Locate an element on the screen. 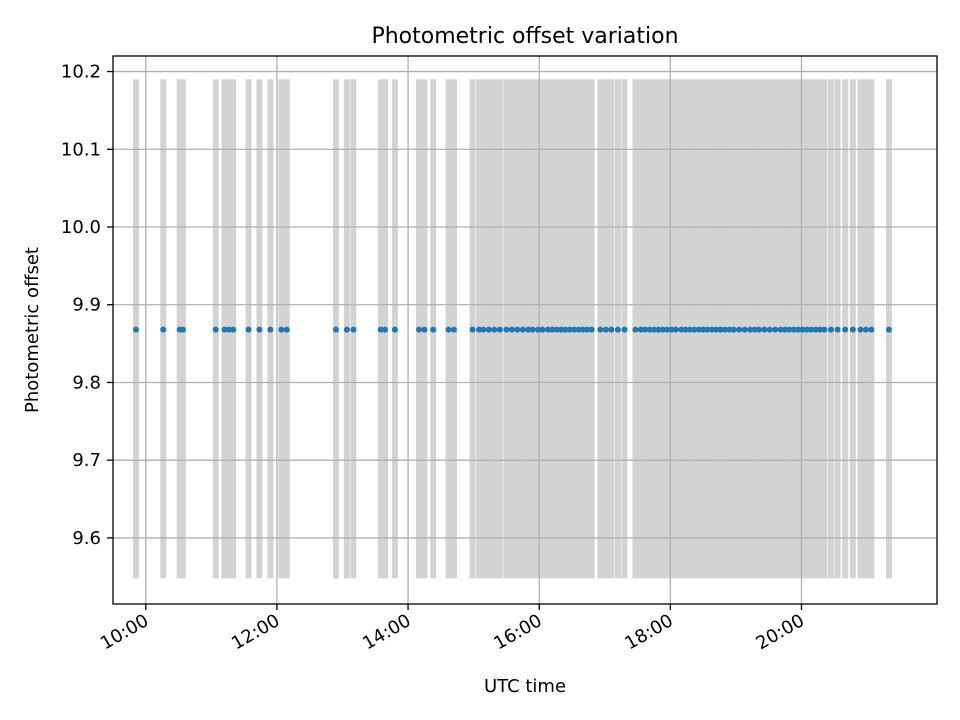 The image size is (960, 720). y-tick-label: 10.2 is located at coordinates (81, 72).